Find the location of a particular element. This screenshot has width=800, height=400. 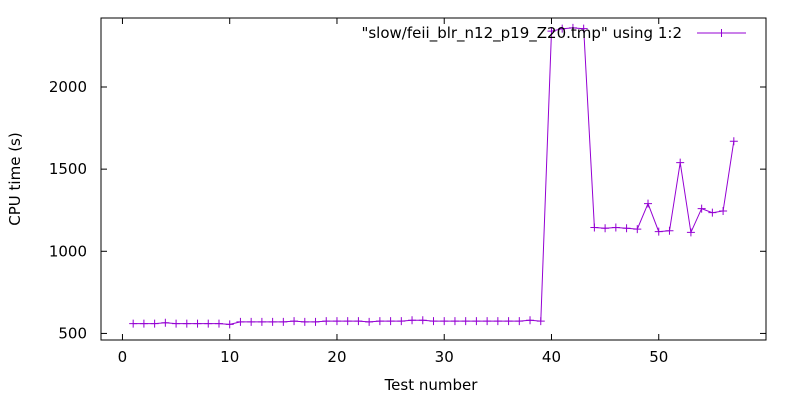

x-tick-label: 40 is located at coordinates (551, 357).